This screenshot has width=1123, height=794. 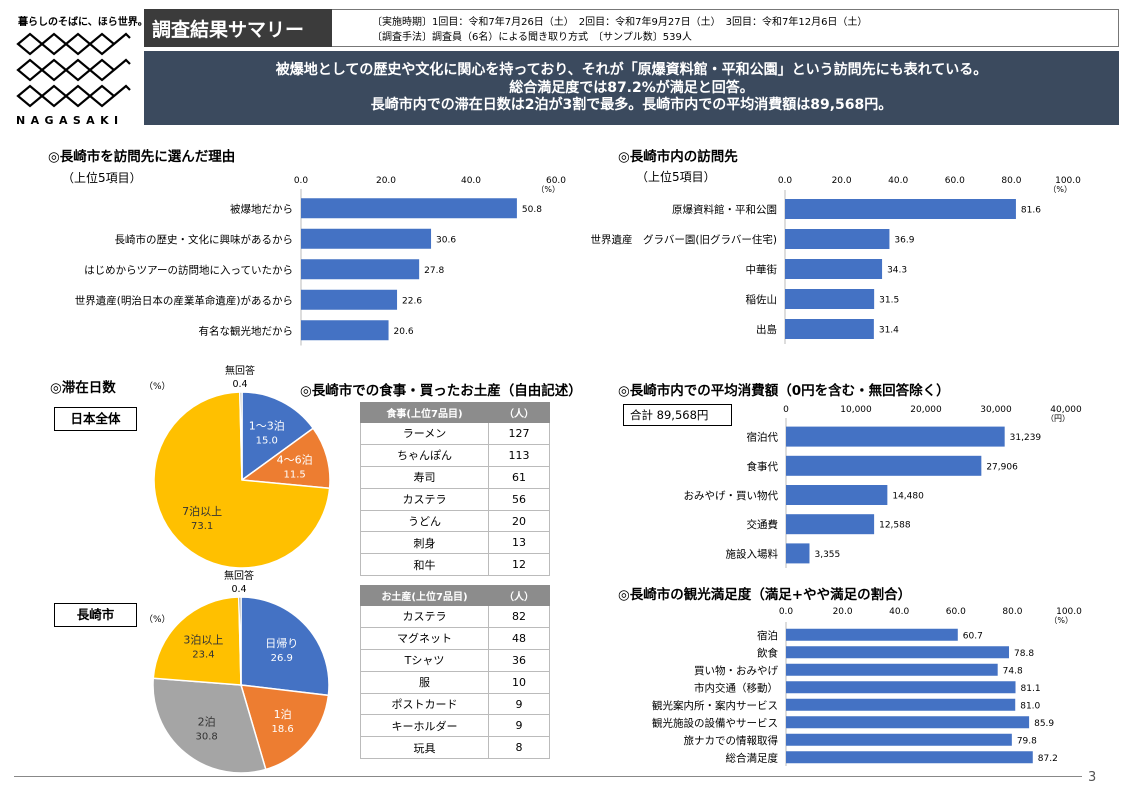 What do you see at coordinates (519, 616) in the screenshot?
I see `count-cell: 82` at bounding box center [519, 616].